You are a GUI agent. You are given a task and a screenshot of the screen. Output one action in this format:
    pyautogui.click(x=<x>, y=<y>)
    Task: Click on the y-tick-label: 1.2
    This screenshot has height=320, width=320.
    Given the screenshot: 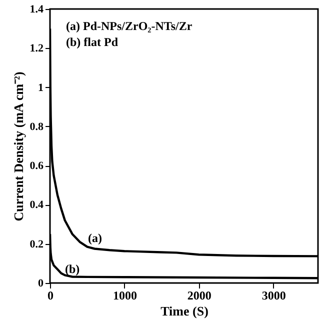 What is the action you would take?
    pyautogui.click(x=37, y=48)
    